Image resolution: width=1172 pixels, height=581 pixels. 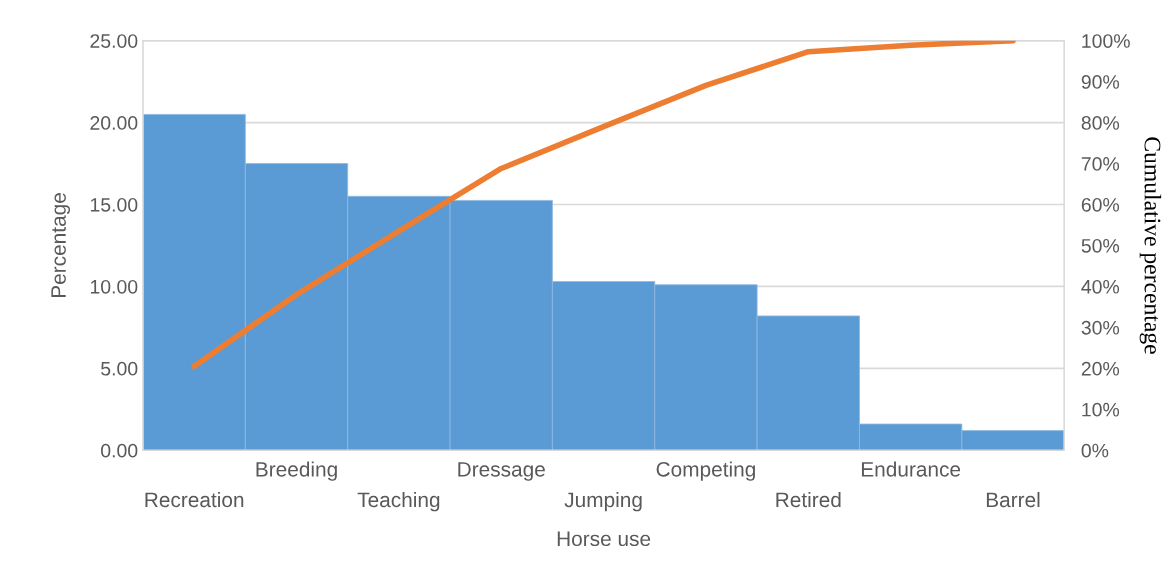 I want to click on x-tick-label: Dressage, so click(x=501, y=471).